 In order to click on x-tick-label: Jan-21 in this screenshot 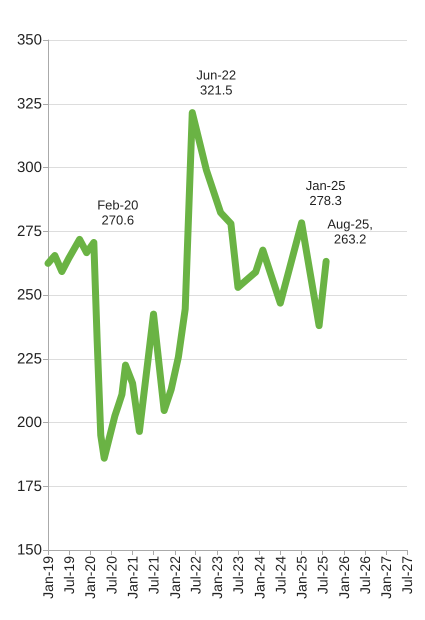, I will do `click(132, 577)`.